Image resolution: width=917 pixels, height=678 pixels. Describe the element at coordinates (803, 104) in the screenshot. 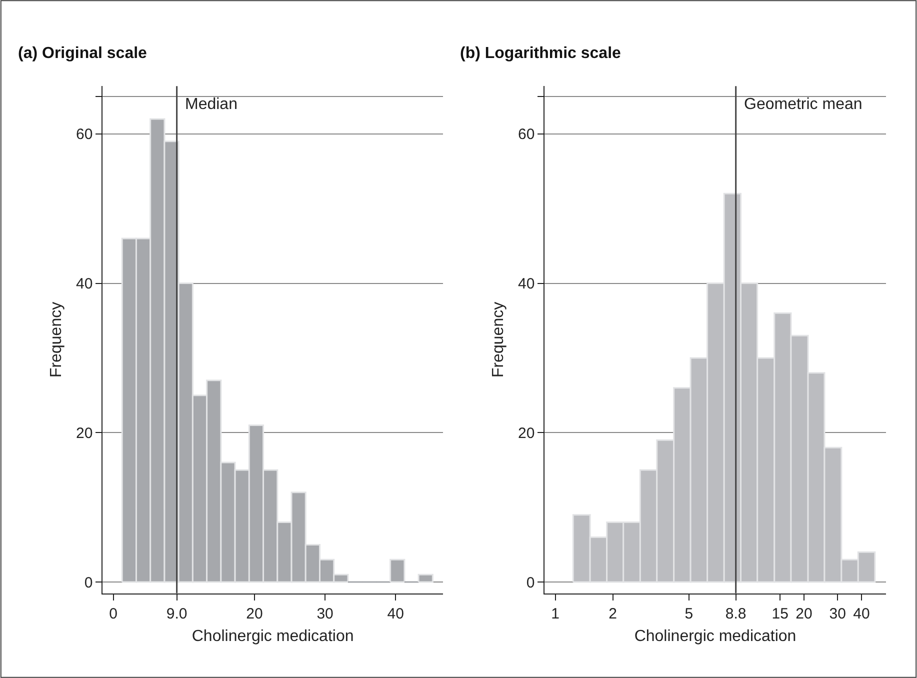

I see `ref-line-label: Geometric mean` at that location.